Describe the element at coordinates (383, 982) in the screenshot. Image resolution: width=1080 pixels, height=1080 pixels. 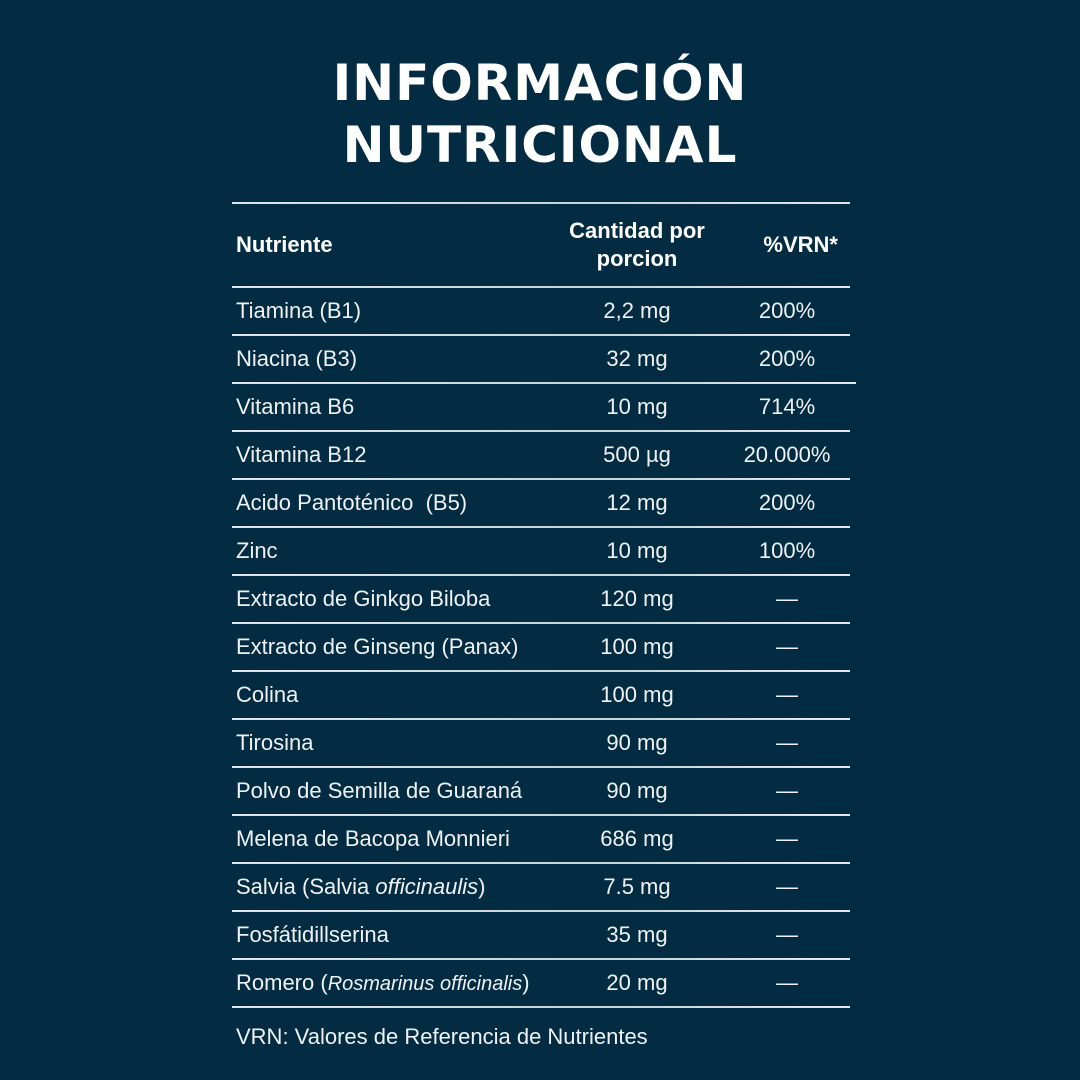
I see `nutrient-name: Romero (Rosmarinus officinalis)` at that location.